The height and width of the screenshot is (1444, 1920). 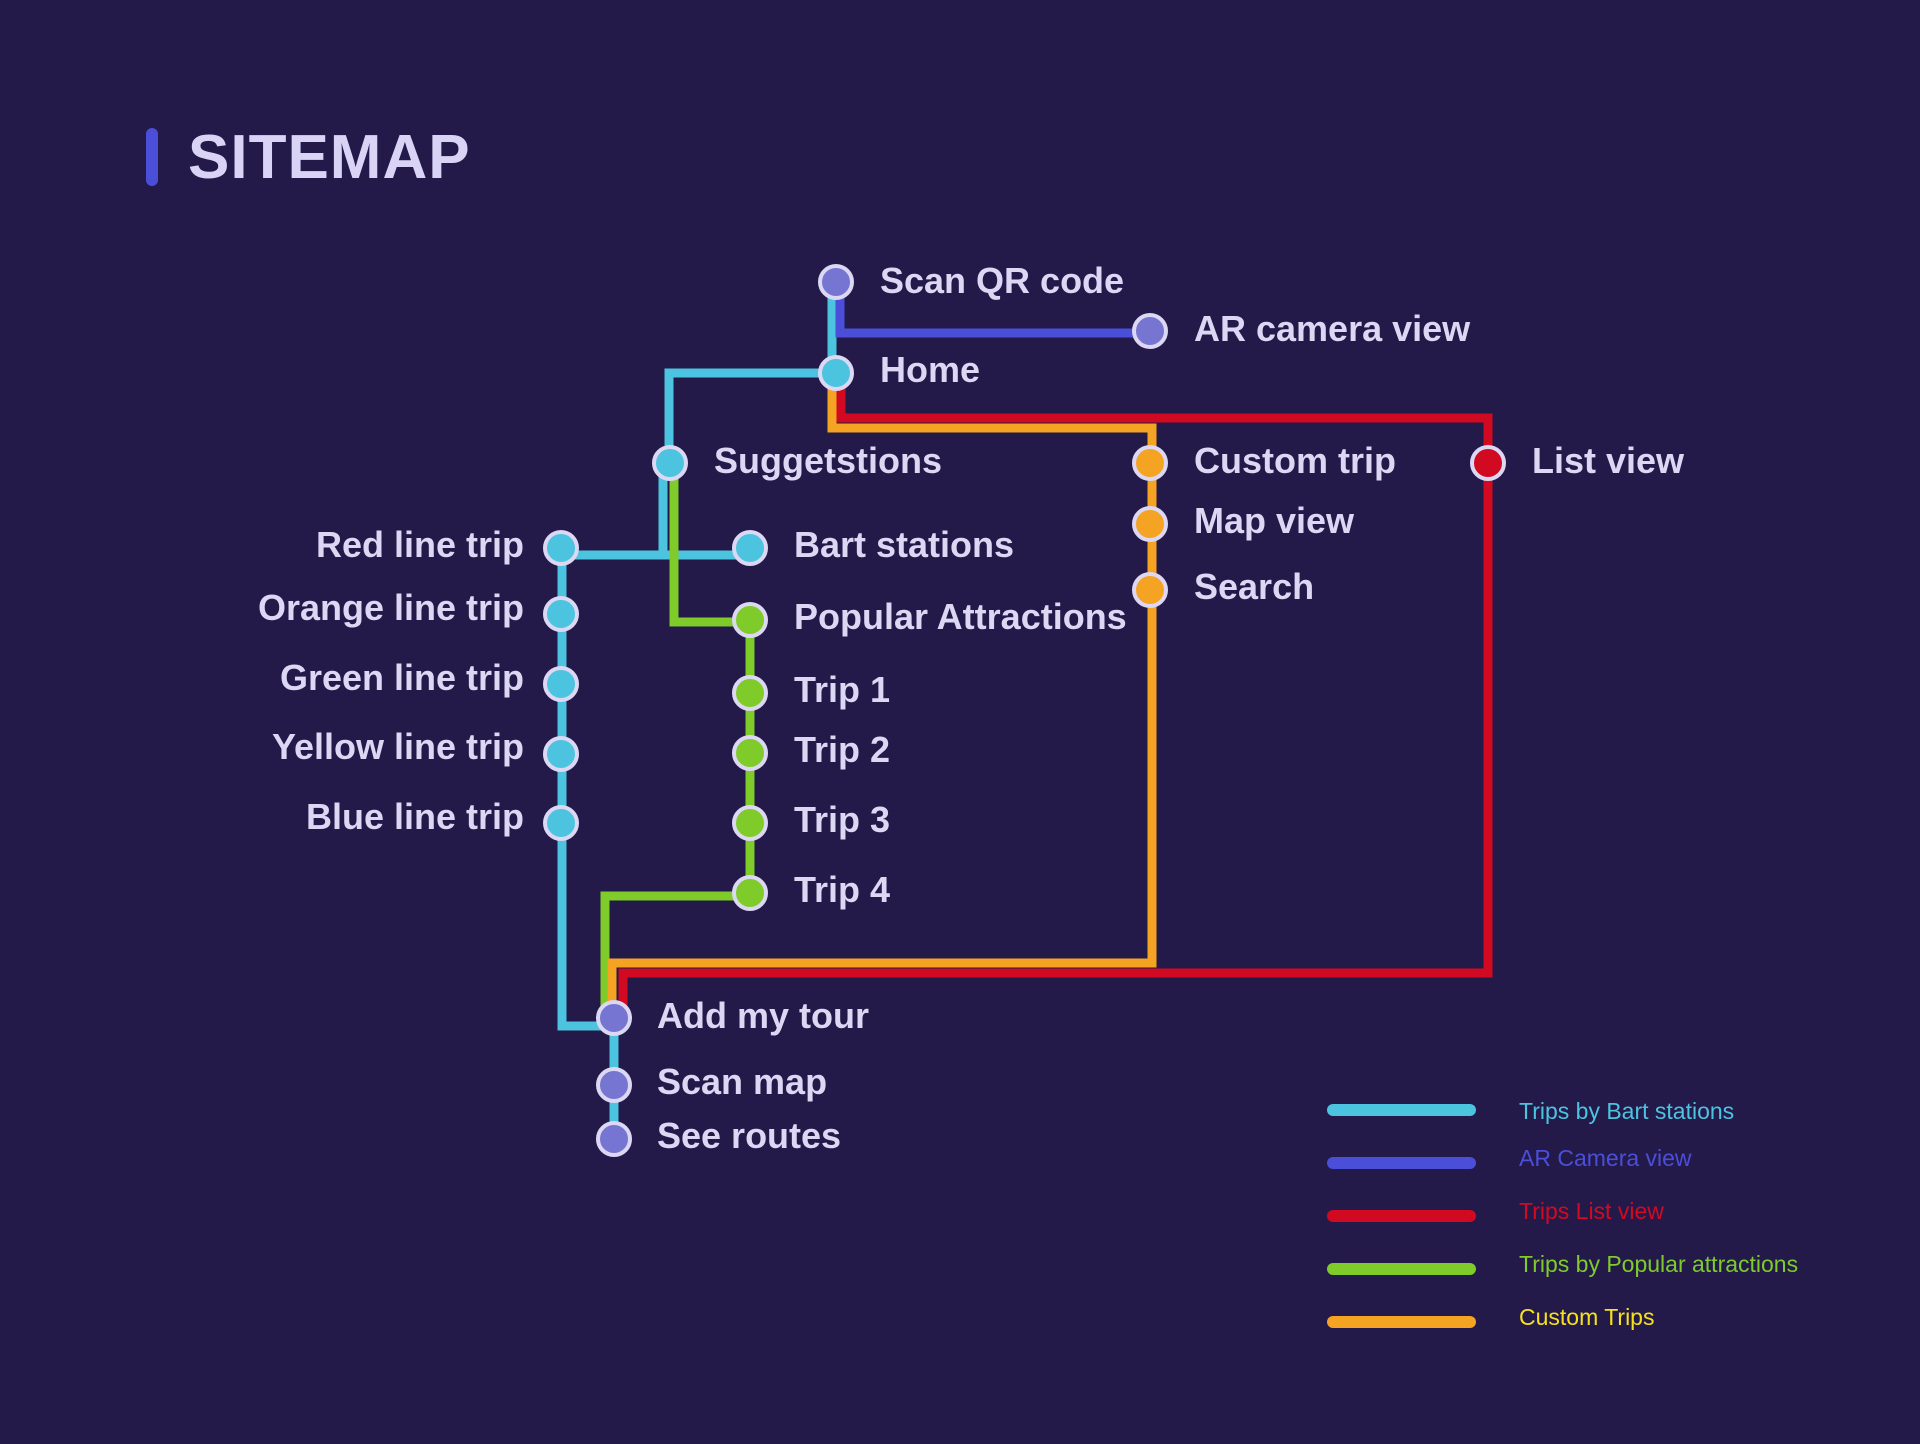 I want to click on node-blue-line-trip, so click(x=561, y=823).